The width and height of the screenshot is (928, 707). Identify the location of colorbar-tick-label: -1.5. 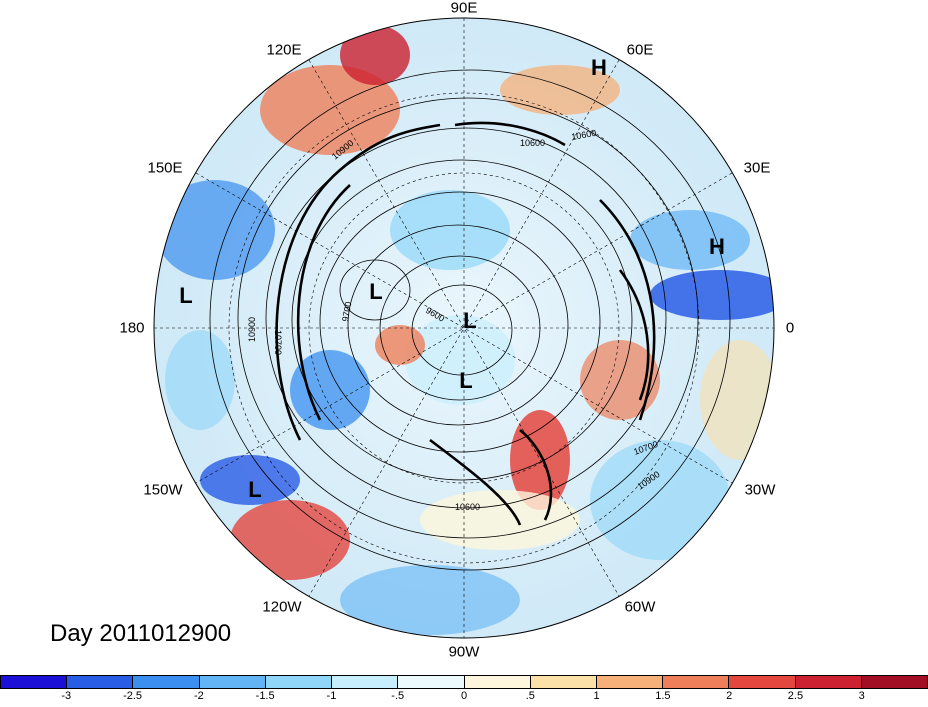
(265, 696).